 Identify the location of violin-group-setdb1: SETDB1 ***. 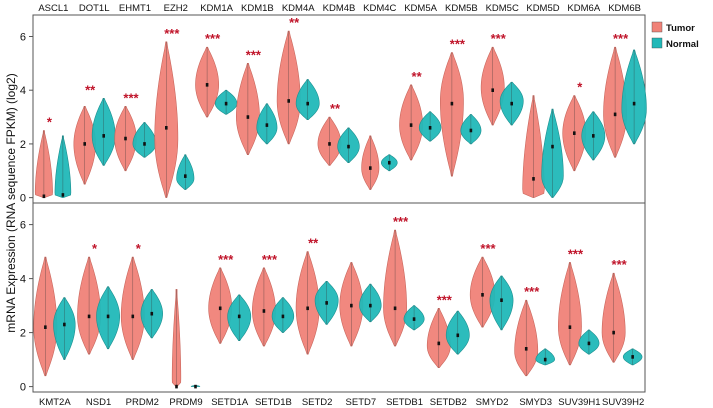
(404, 311).